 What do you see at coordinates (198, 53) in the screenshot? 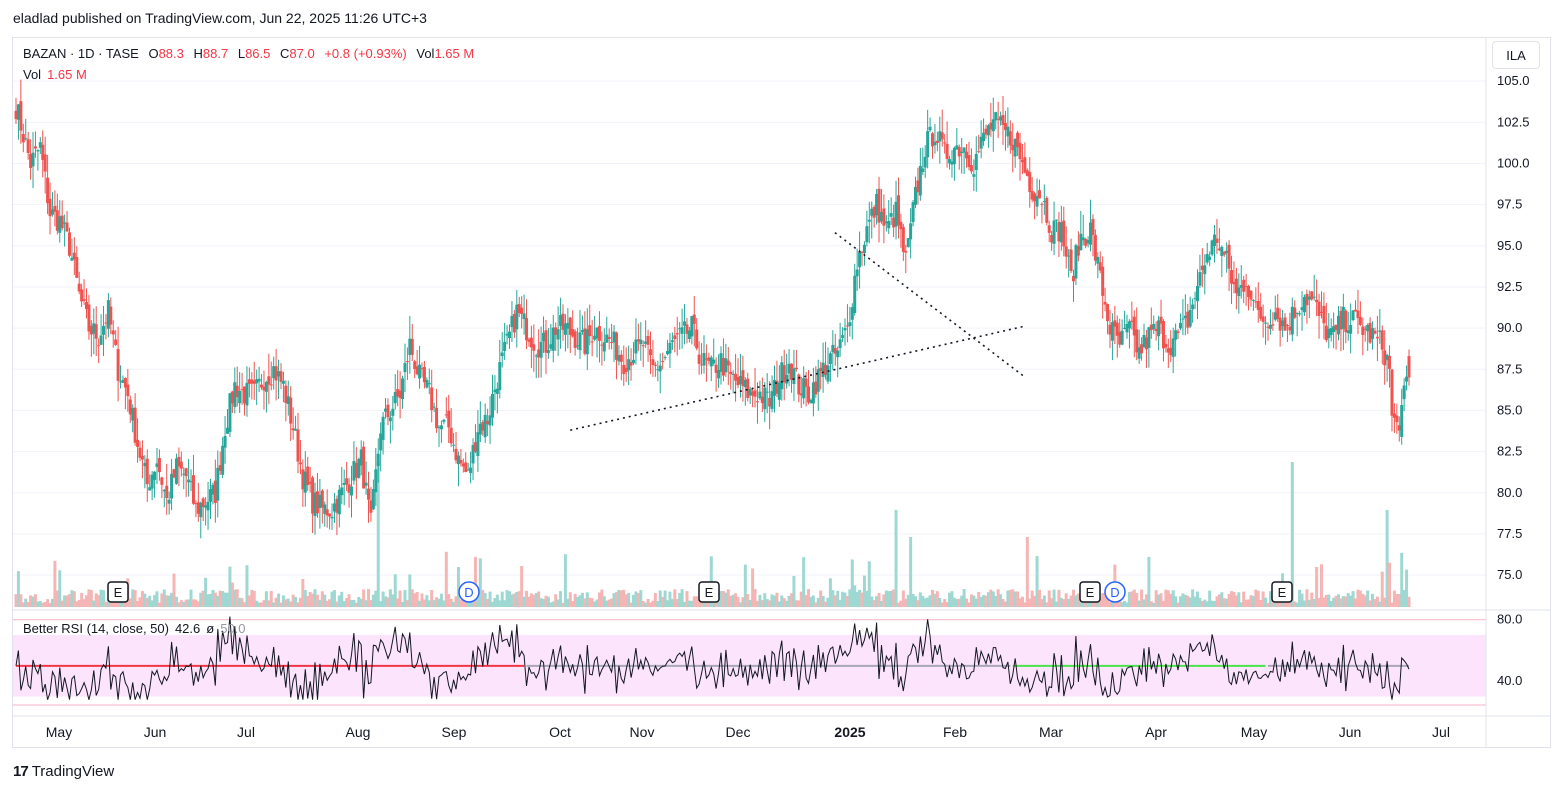
I see `high-label: H` at bounding box center [198, 53].